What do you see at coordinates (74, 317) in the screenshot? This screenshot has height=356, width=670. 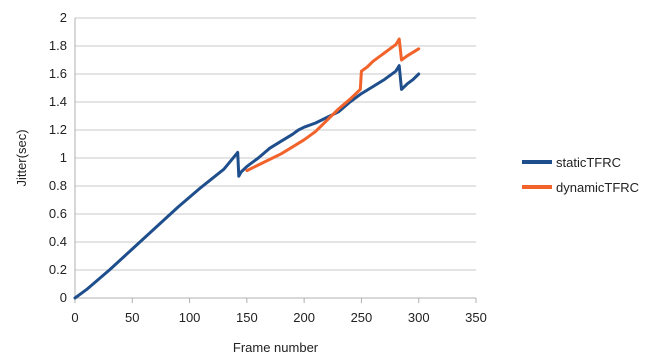 I see `x-tick-label: 0` at bounding box center [74, 317].